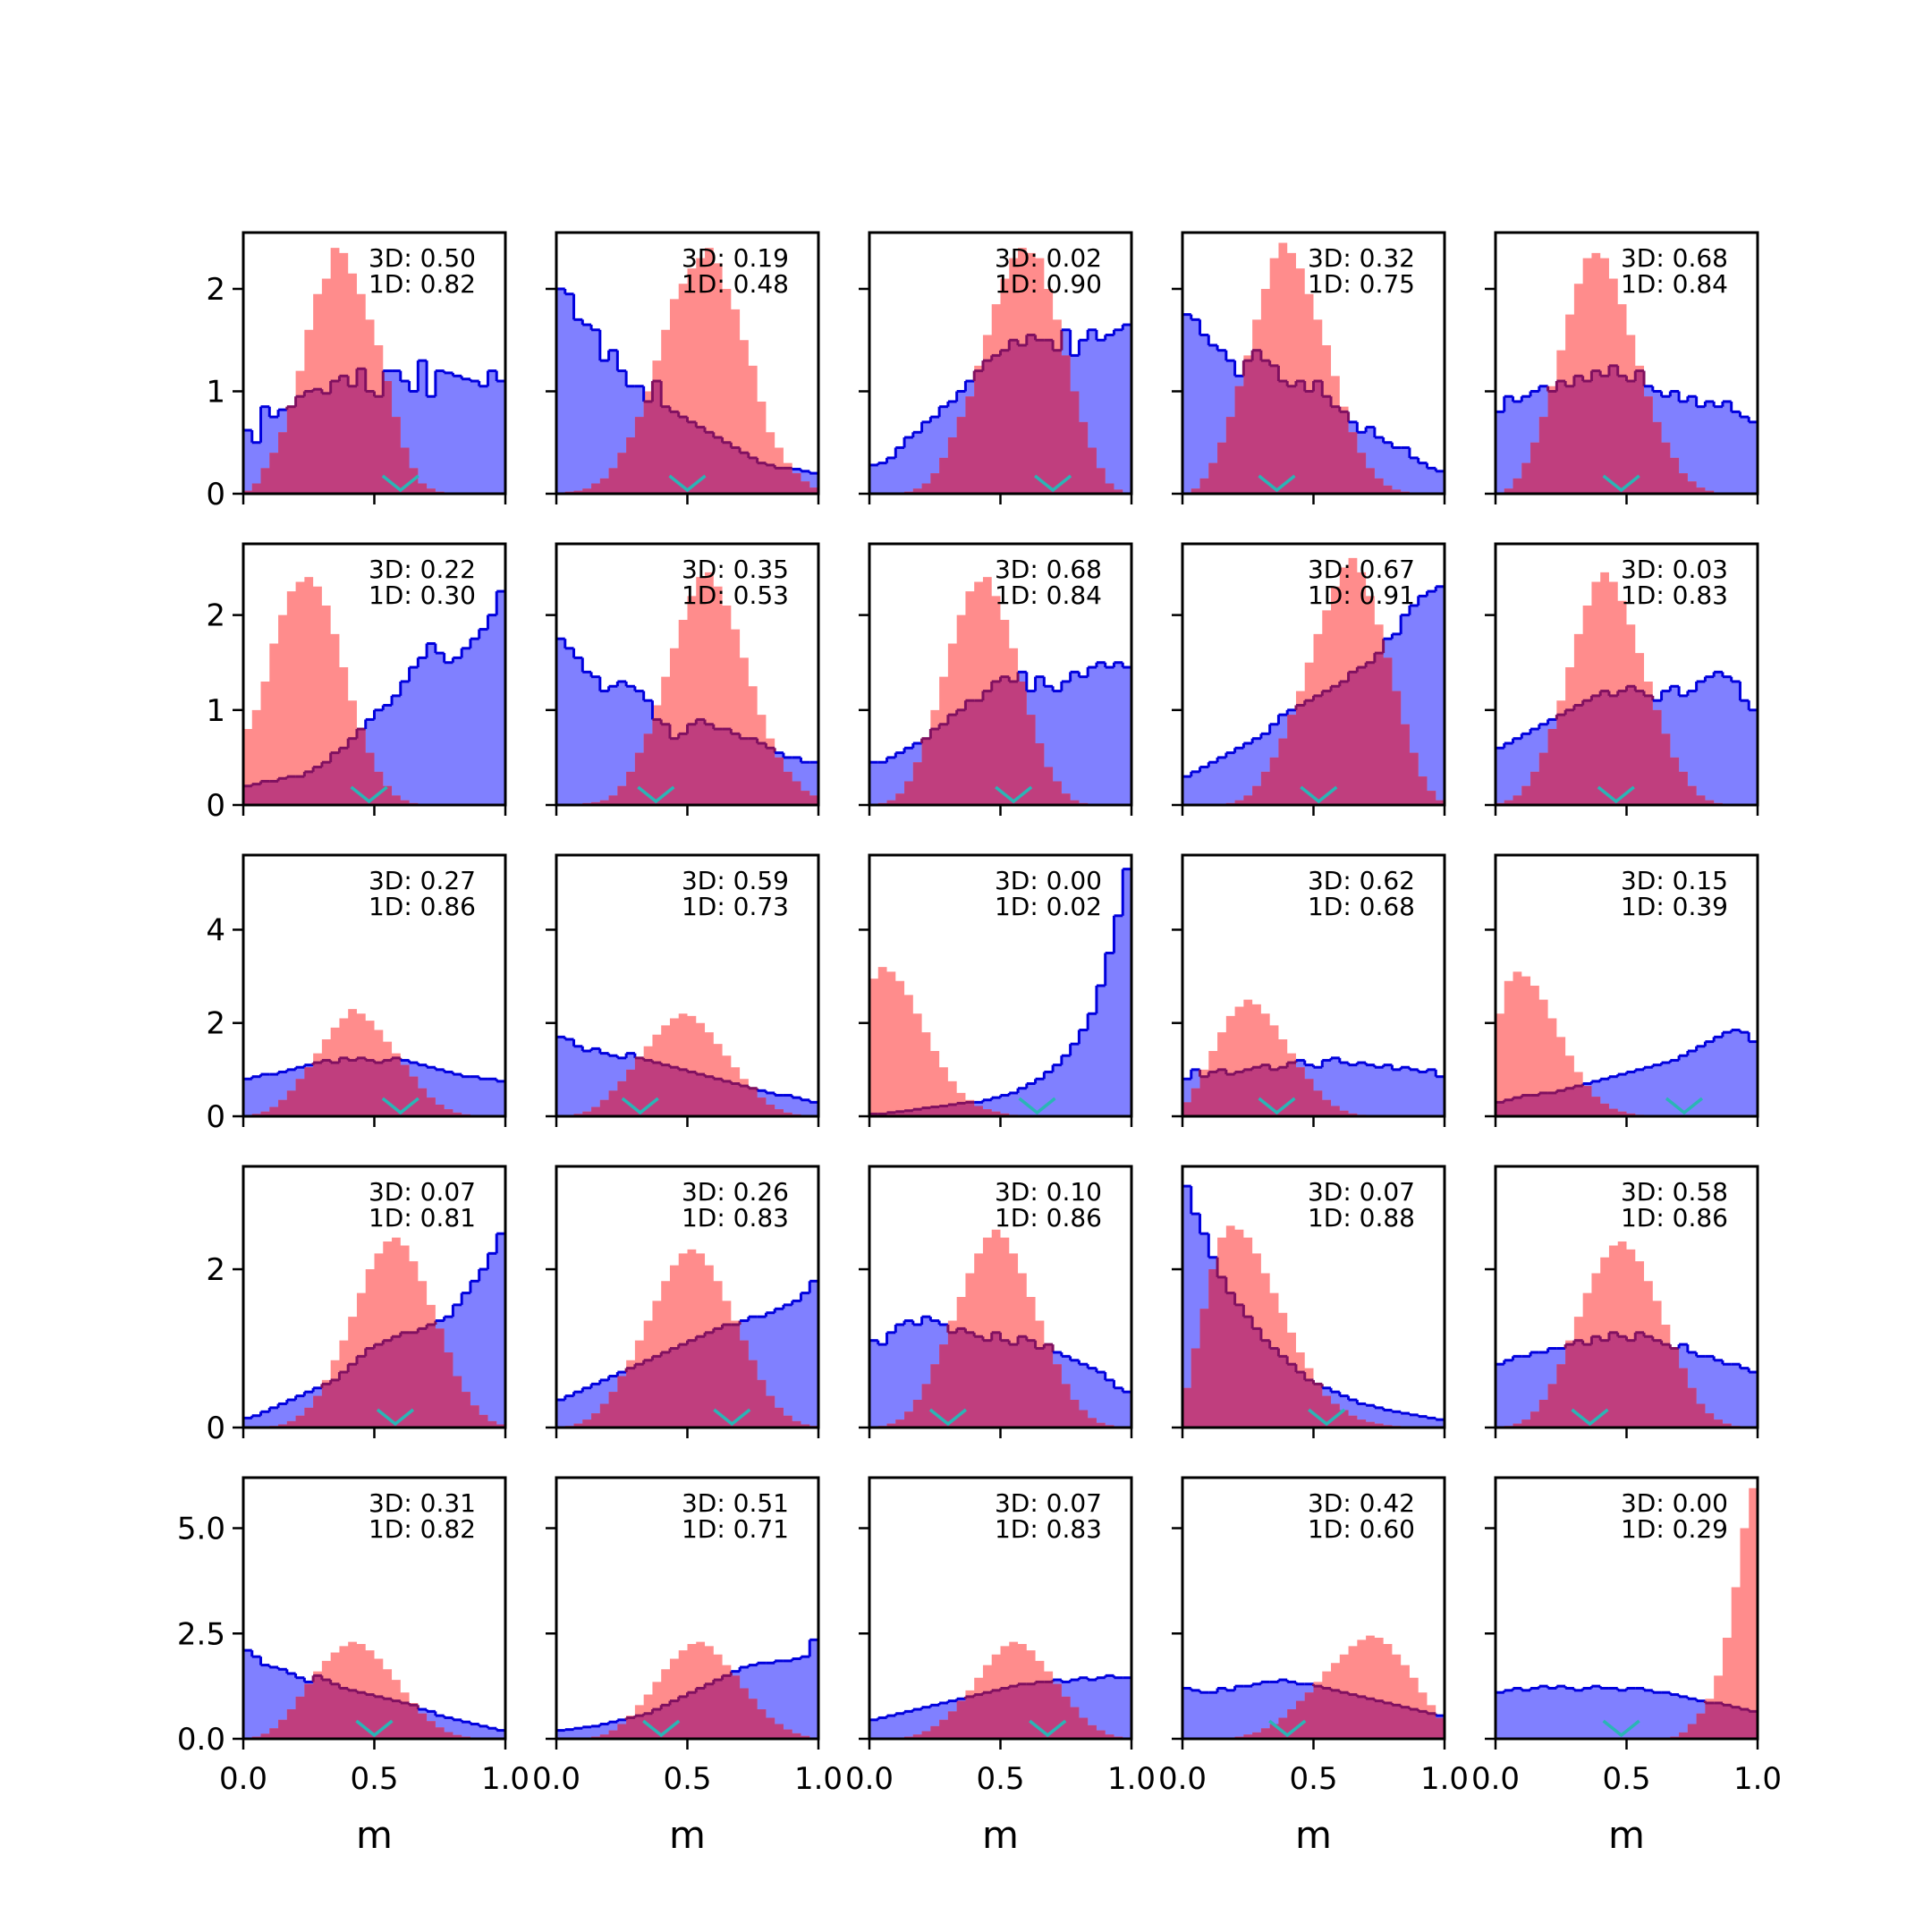  What do you see at coordinates (735, 1503) in the screenshot?
I see `annotation-3d: 3D: 0.51` at bounding box center [735, 1503].